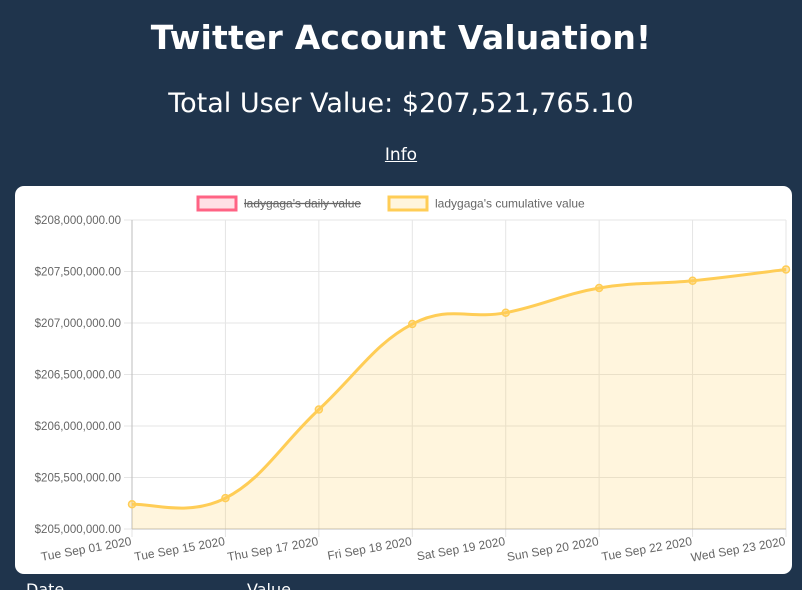  I want to click on x-tick-label: Tue Sep 15 2020, so click(179, 549).